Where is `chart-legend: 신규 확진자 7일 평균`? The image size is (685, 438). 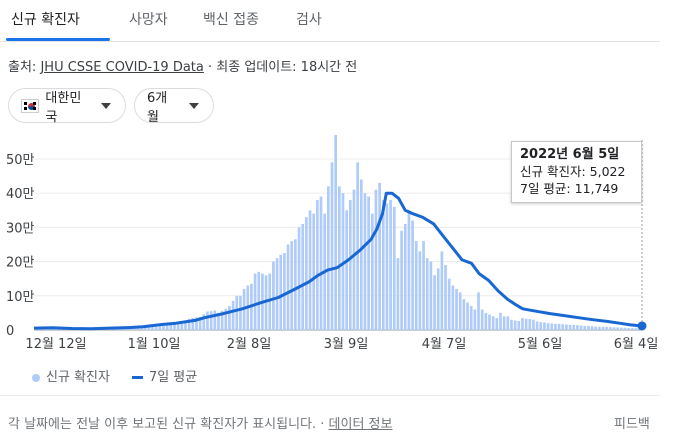 chart-legend: 신규 확진자 7일 평균 is located at coordinates (114, 375).